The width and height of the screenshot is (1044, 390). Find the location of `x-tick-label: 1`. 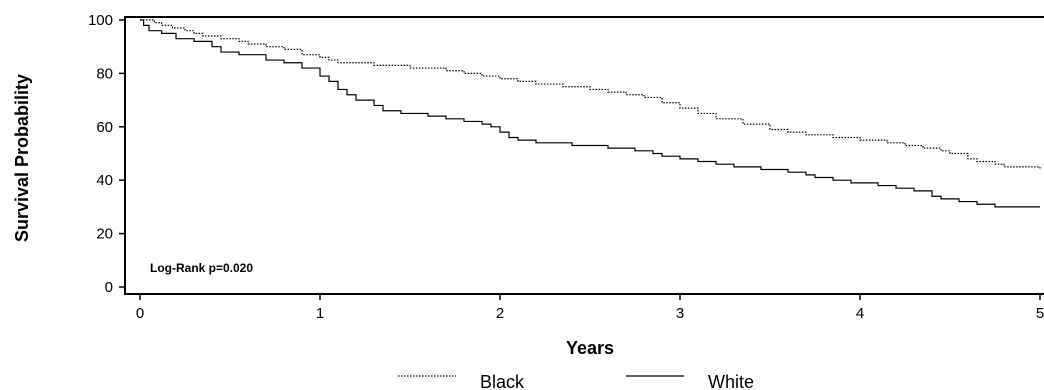

x-tick-label: 1 is located at coordinates (320, 313).